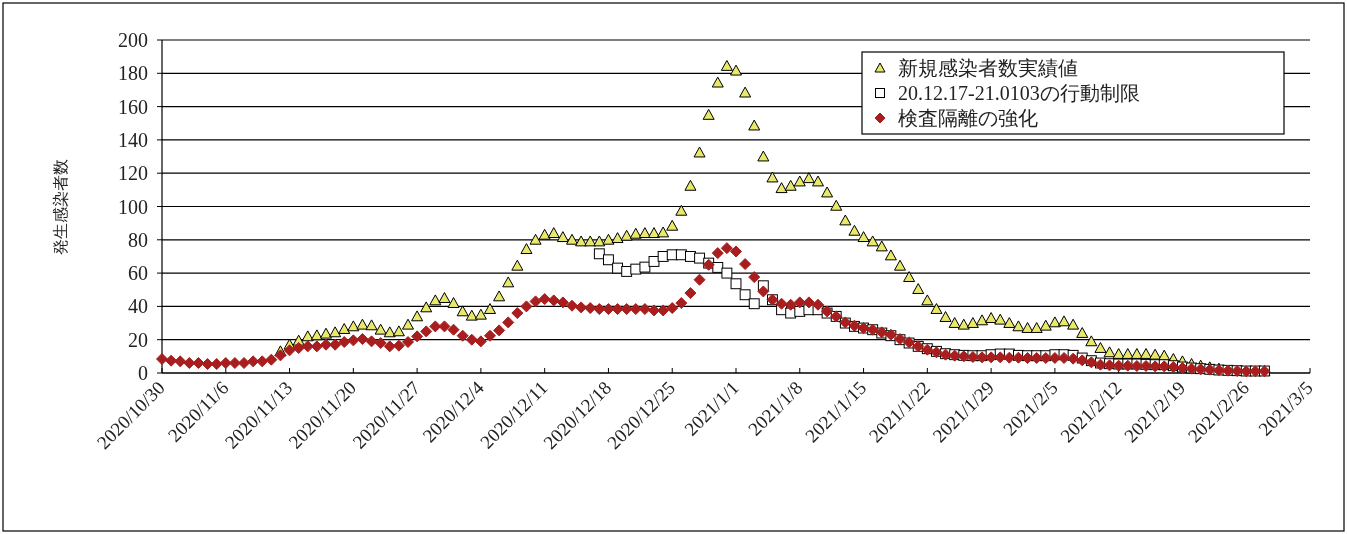 The image size is (1347, 534). Describe the element at coordinates (133, 40) in the screenshot. I see `y-tick-label: 200` at that location.